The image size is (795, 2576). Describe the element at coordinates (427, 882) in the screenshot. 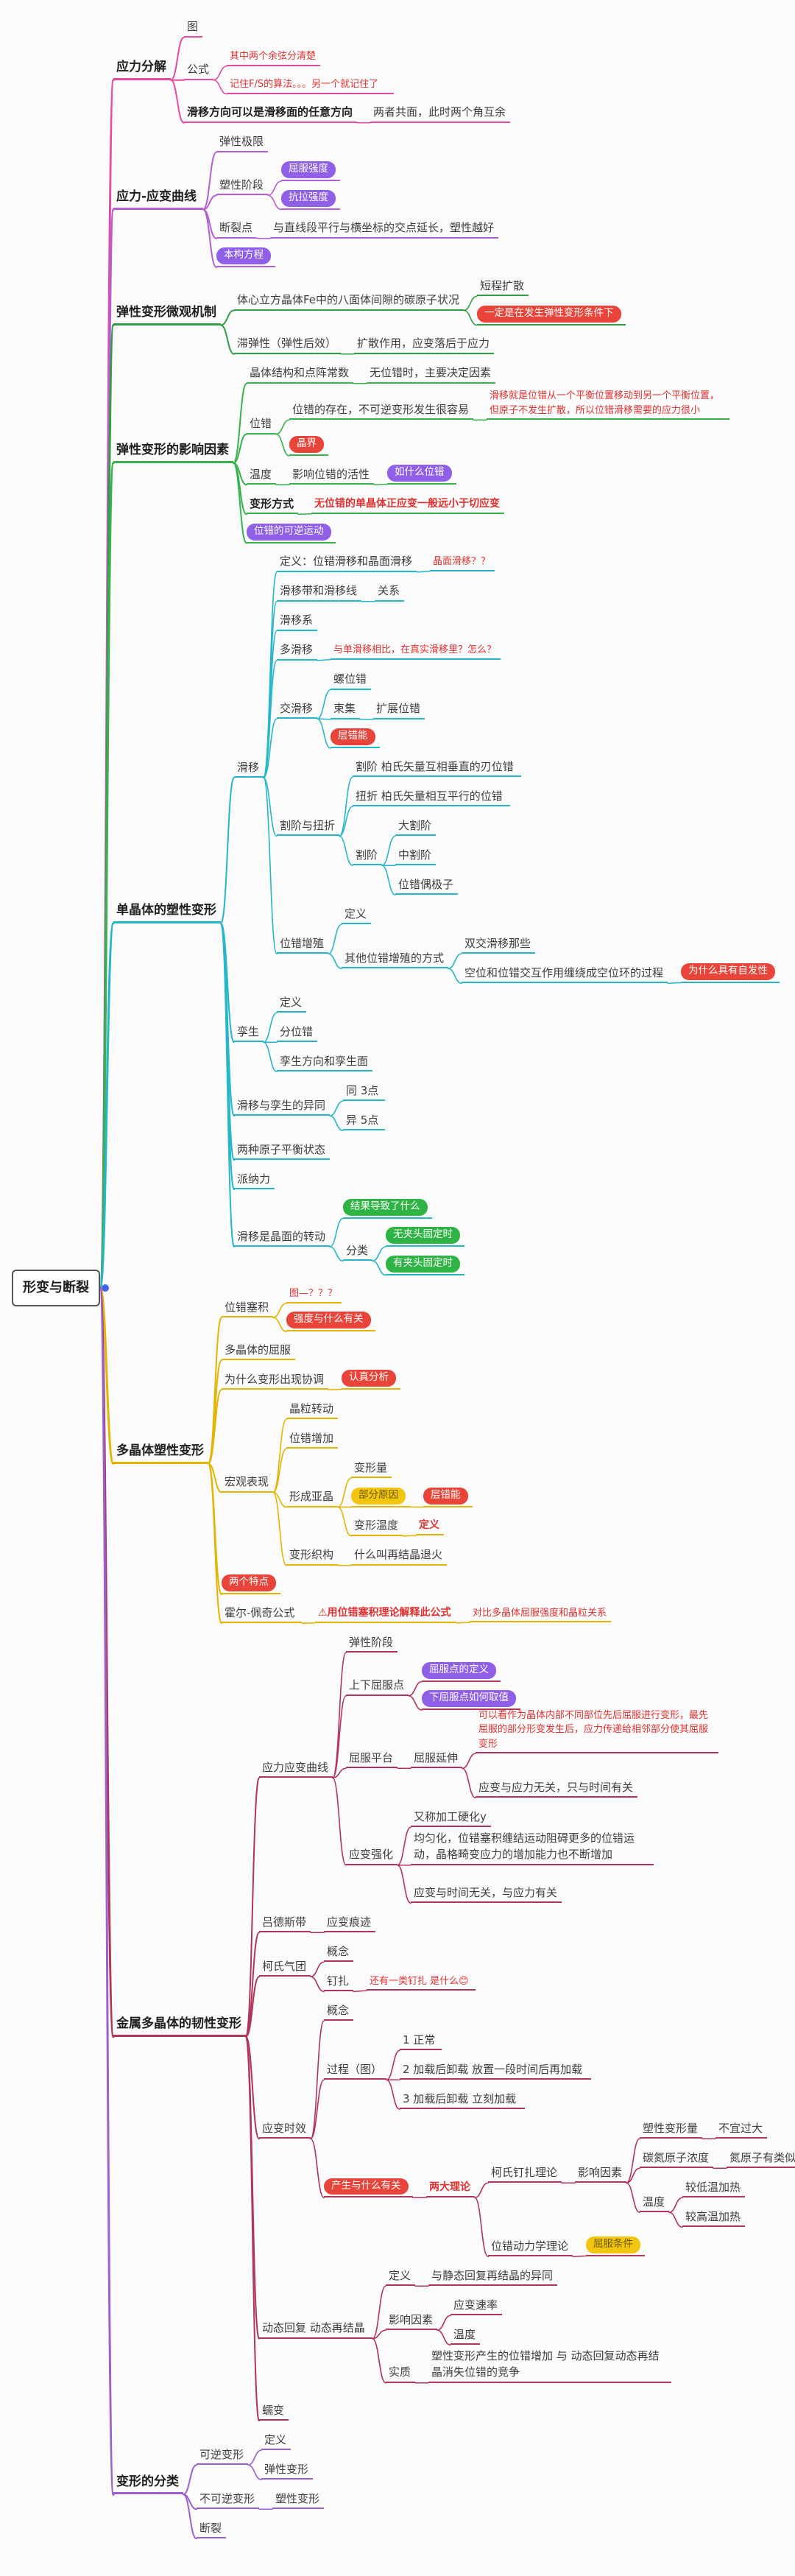

I see `mindmap-node: 位错偶极子` at that location.